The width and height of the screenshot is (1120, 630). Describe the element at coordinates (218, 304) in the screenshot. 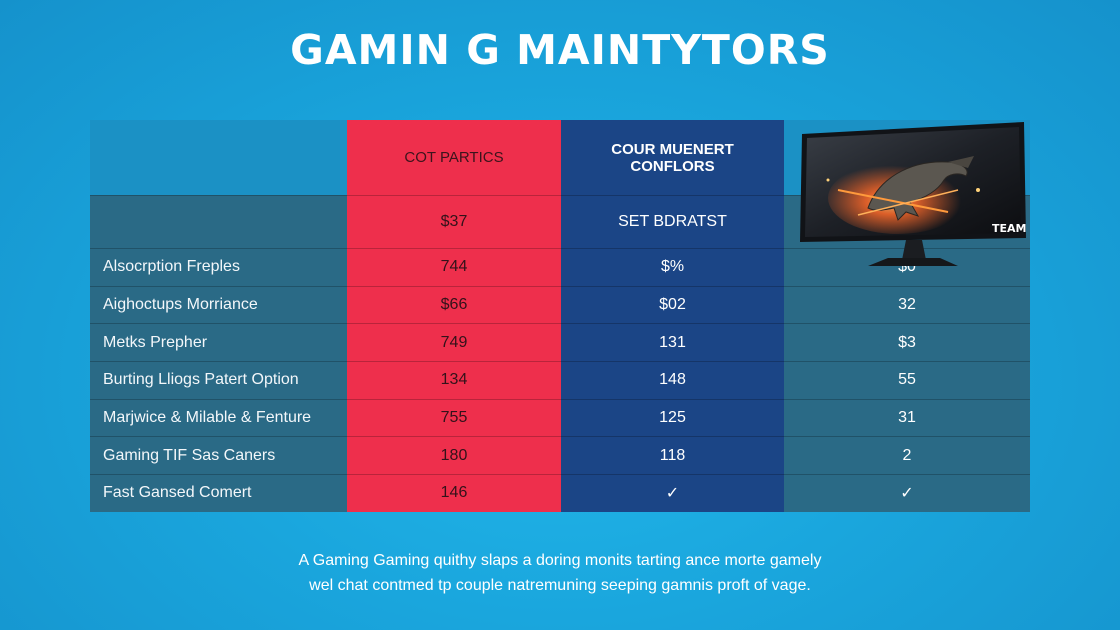

I see `row-label: Aighoctups Morriance` at that location.